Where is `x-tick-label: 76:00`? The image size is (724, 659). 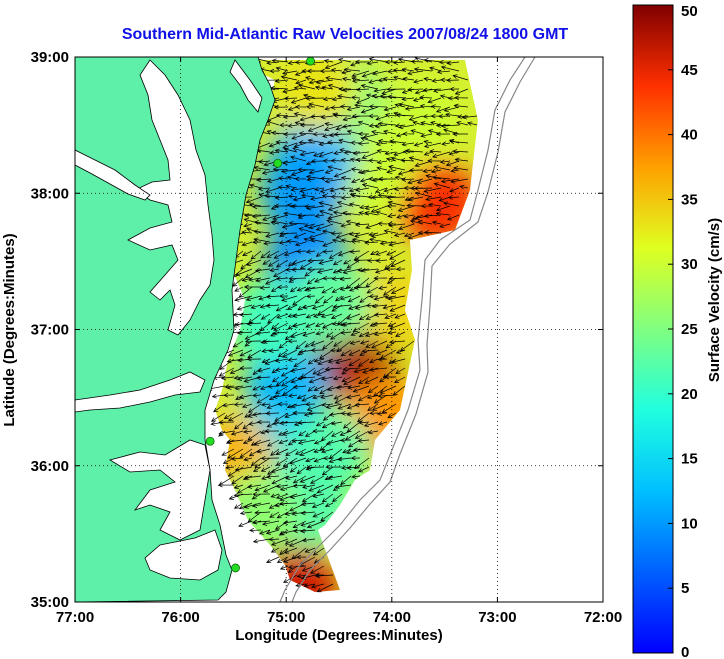 x-tick-label: 76:00 is located at coordinates (180, 617).